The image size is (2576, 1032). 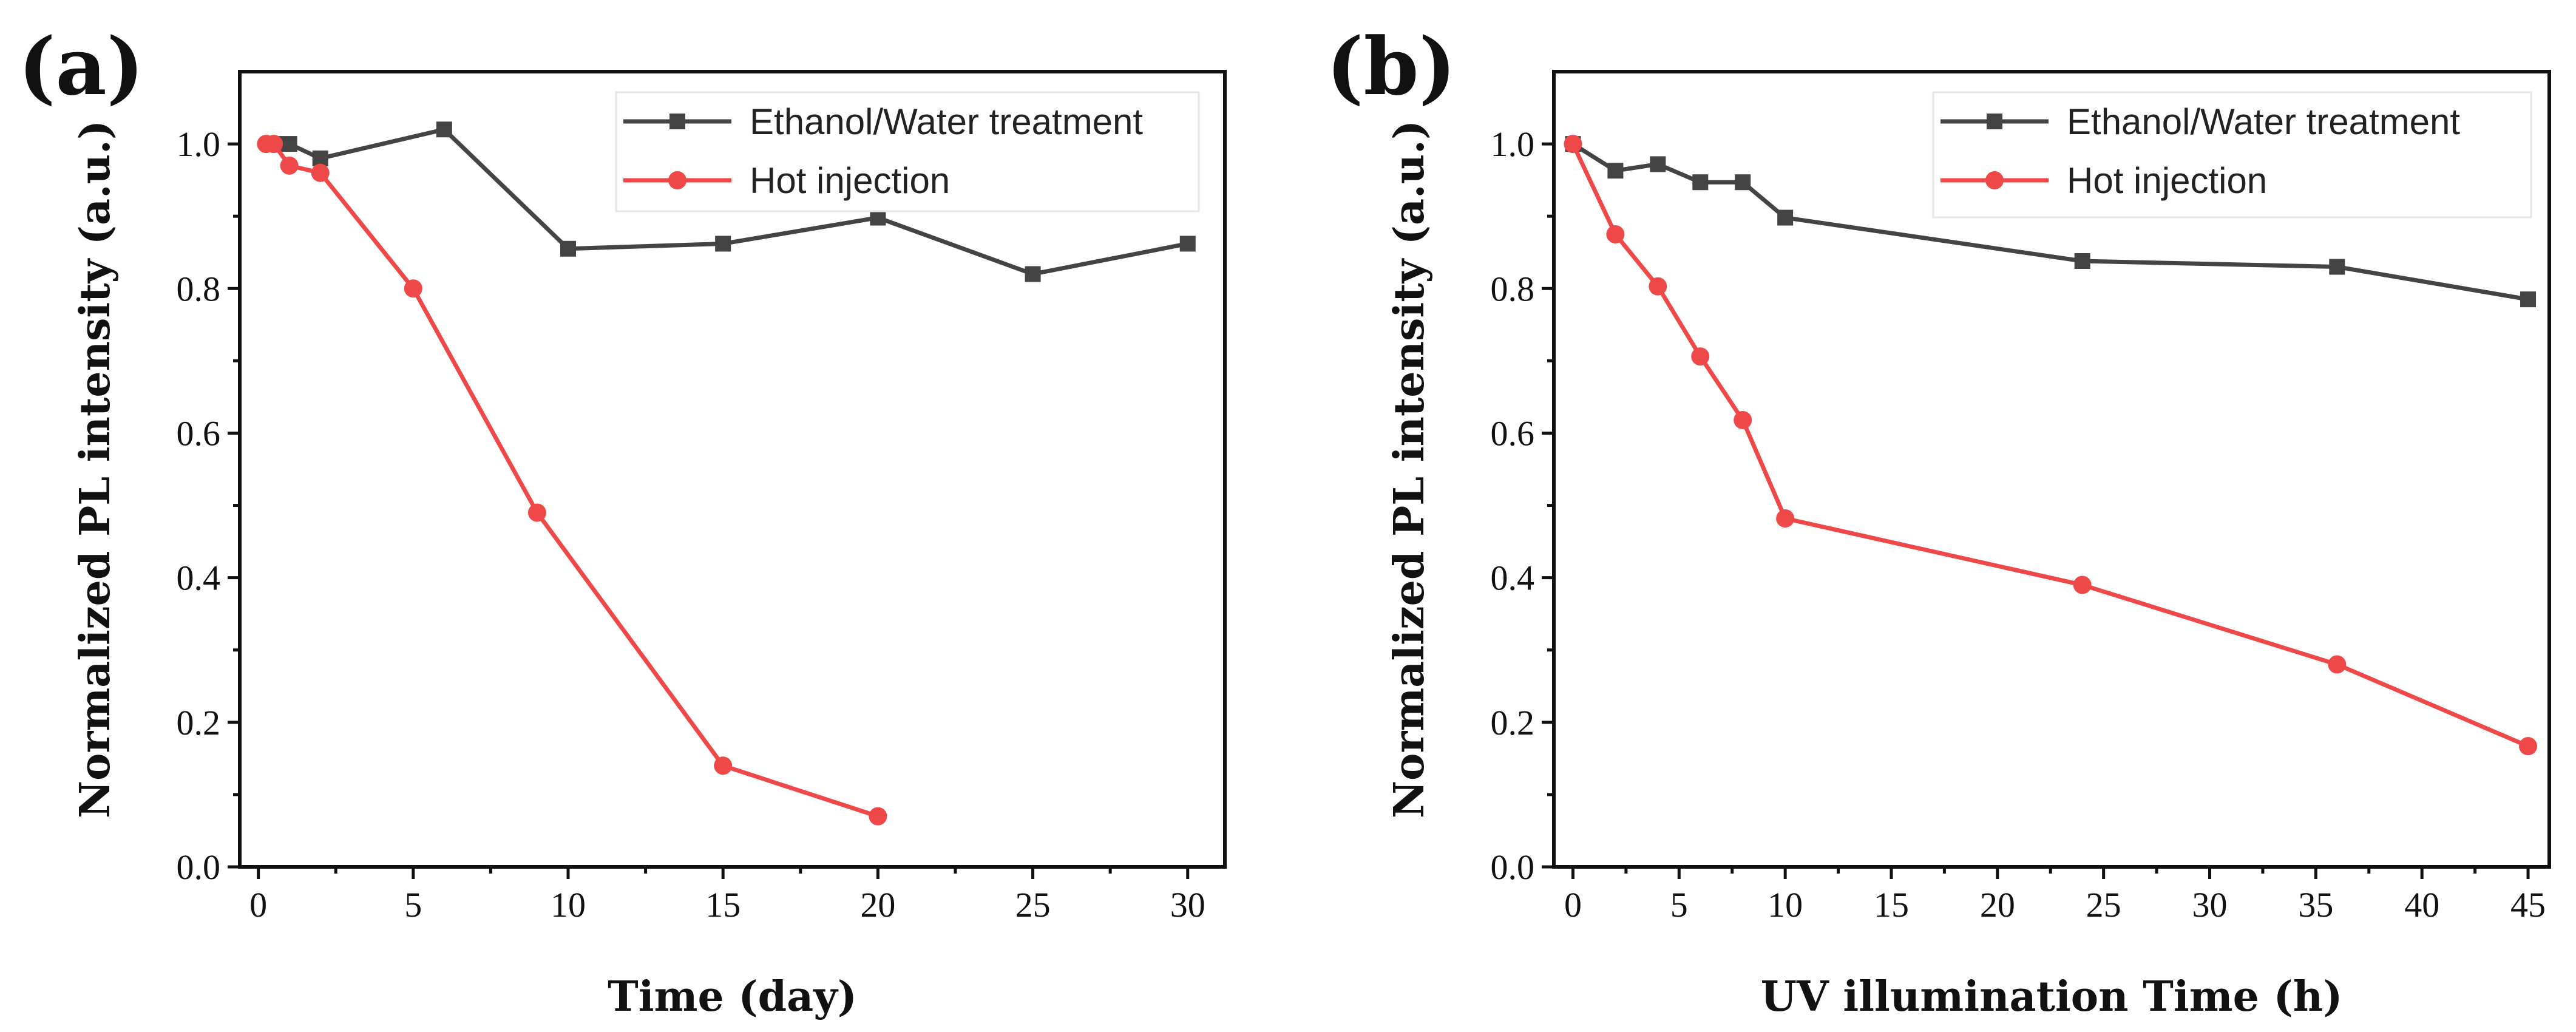 I want to click on x-tick-label: 35, so click(x=2315, y=905).